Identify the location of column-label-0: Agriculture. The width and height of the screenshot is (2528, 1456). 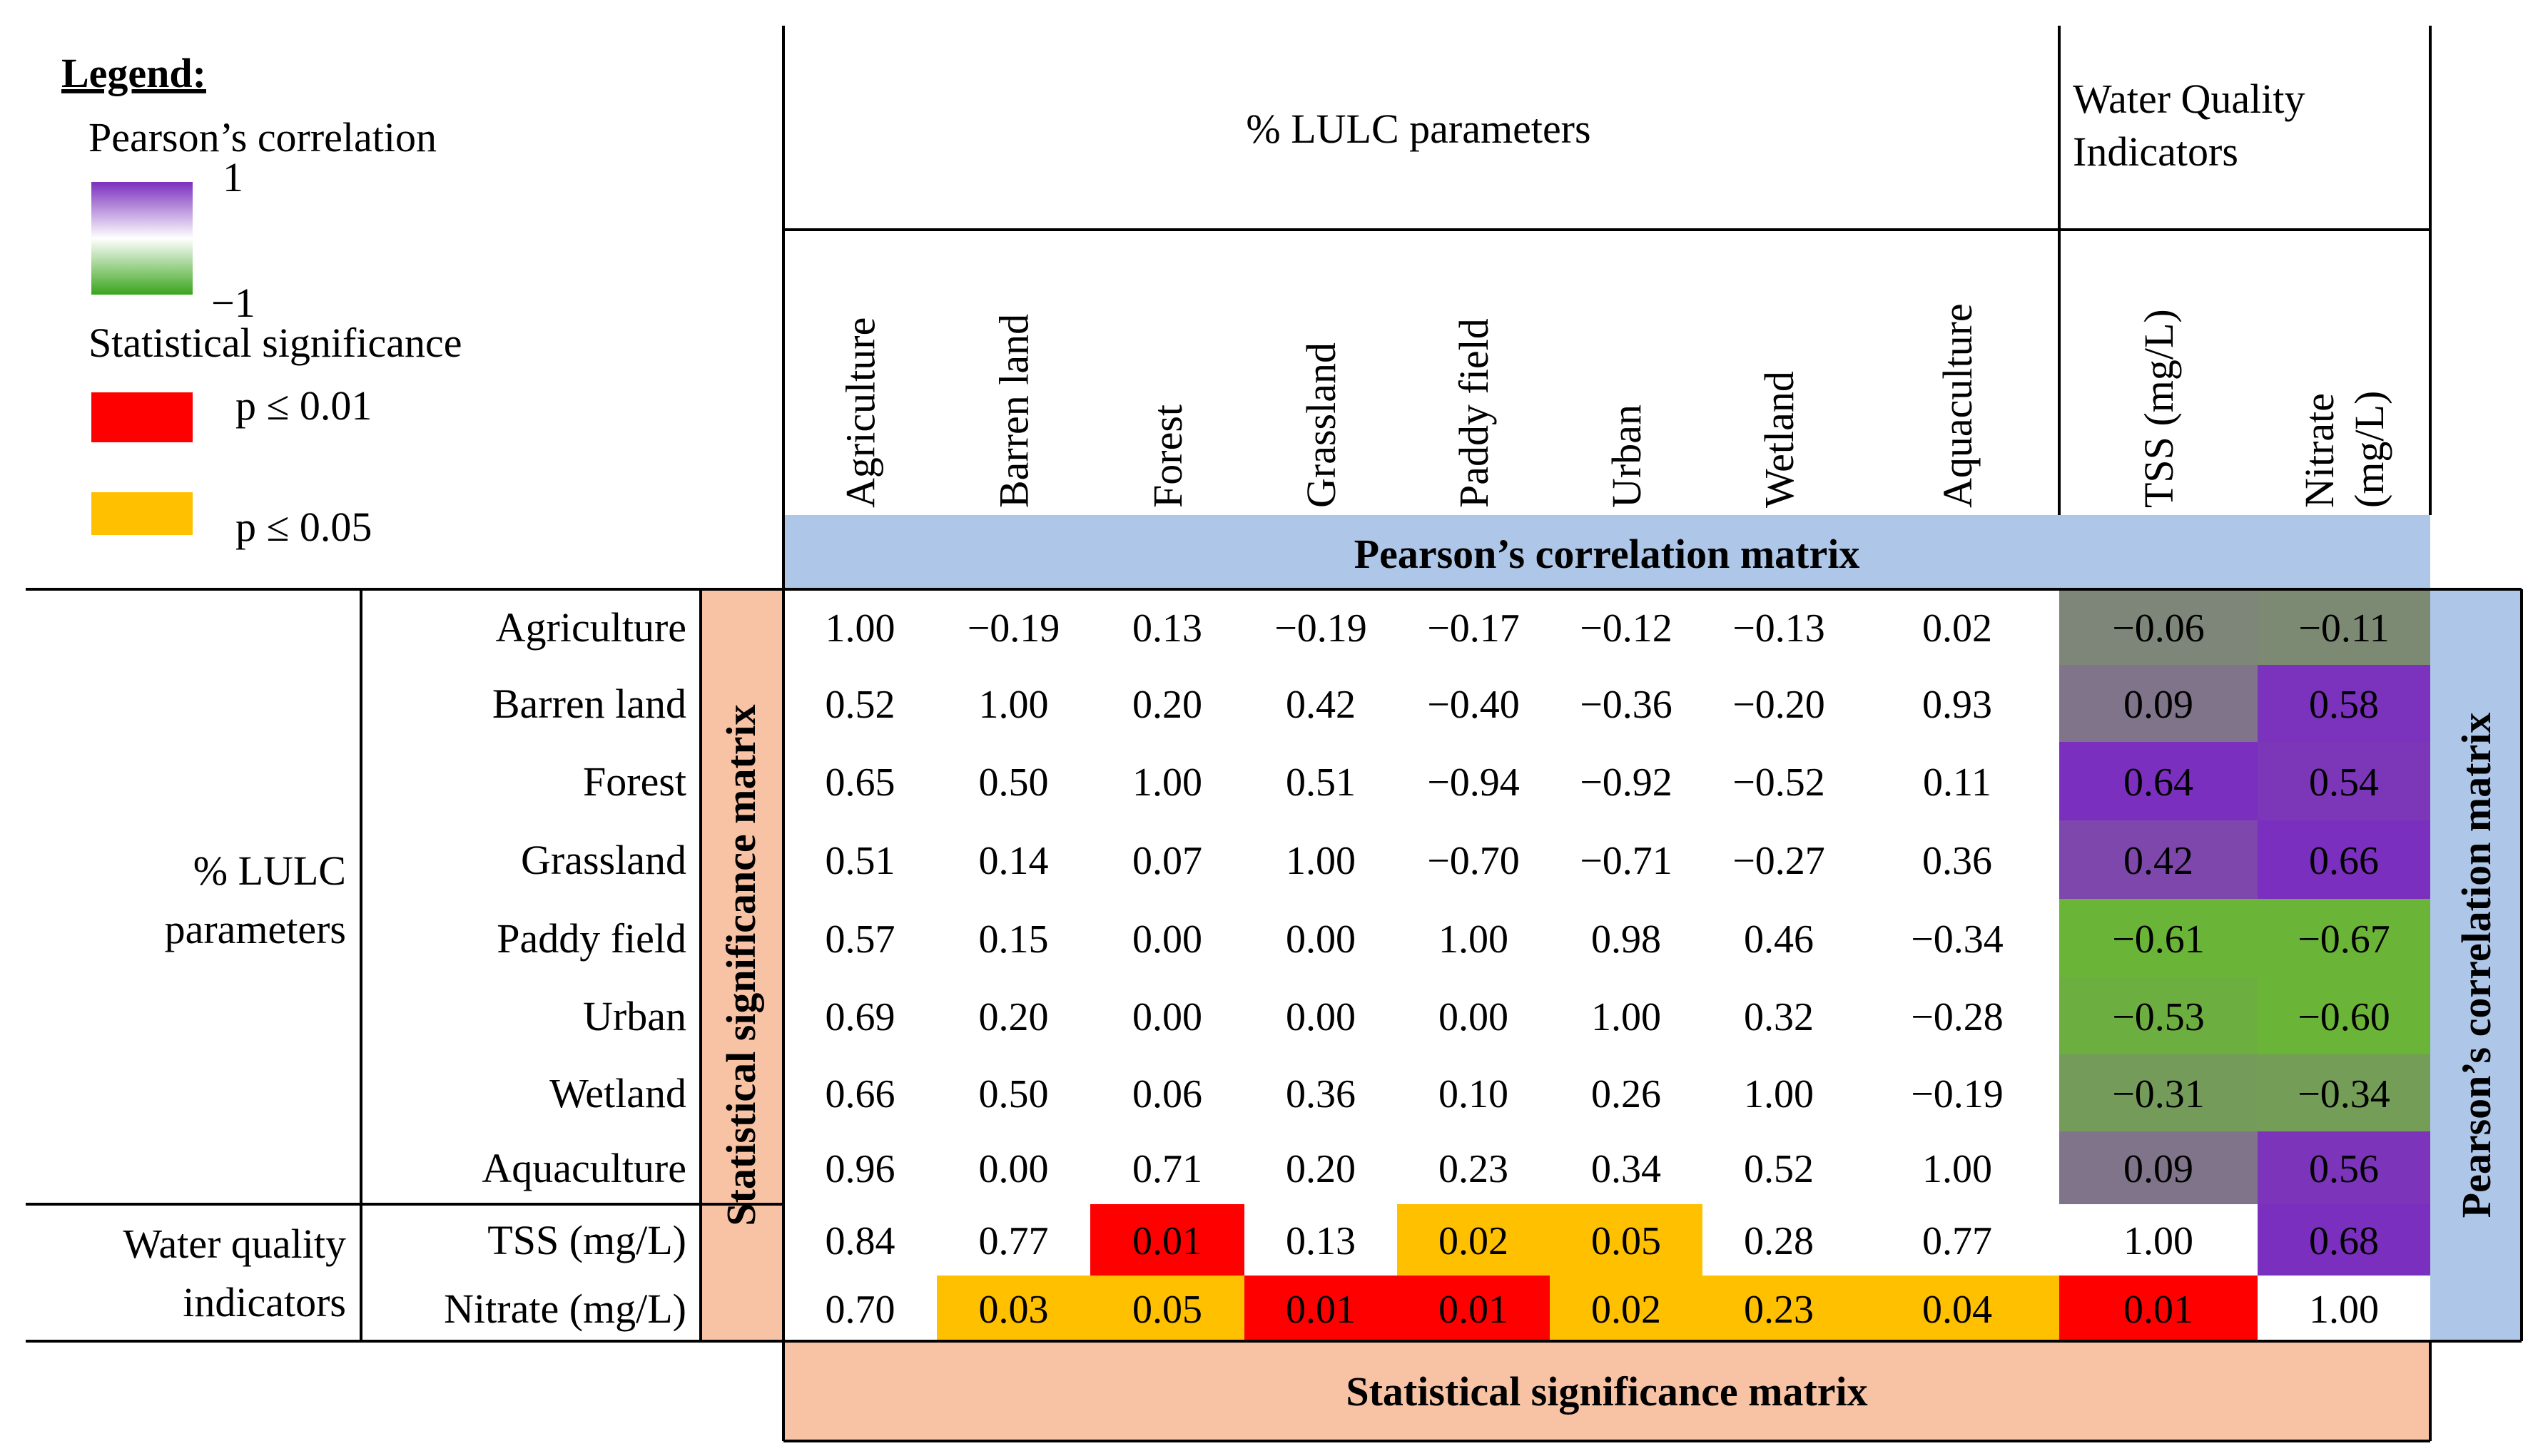
(861, 412).